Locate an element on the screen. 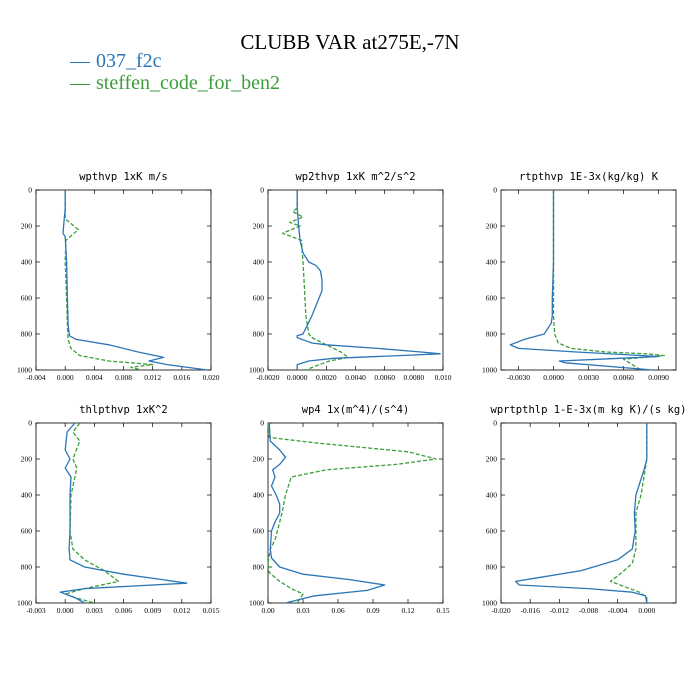  legend-line-solid-icon: — is located at coordinates (80, 61).